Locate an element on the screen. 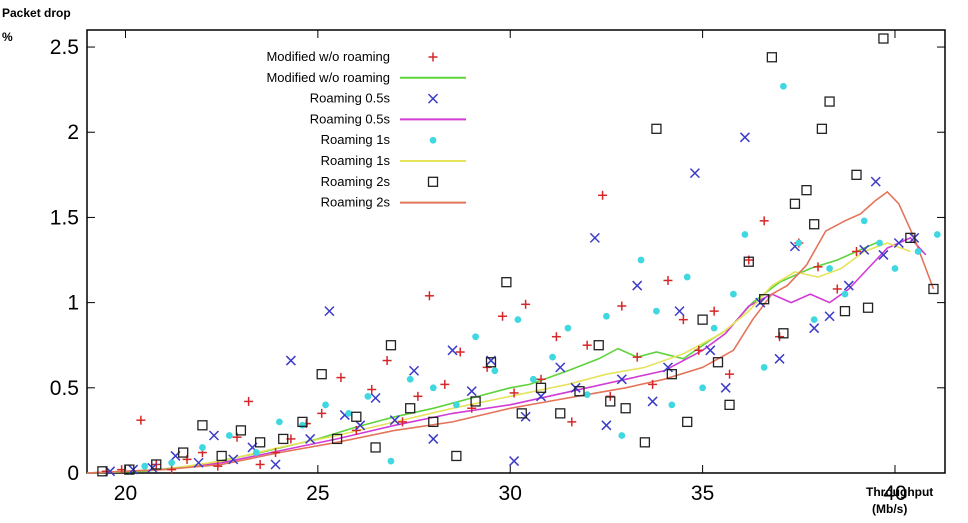 Image resolution: width=968 pixels, height=523 pixels. y-axis-title-line1: Packet drop is located at coordinates (36, 13).